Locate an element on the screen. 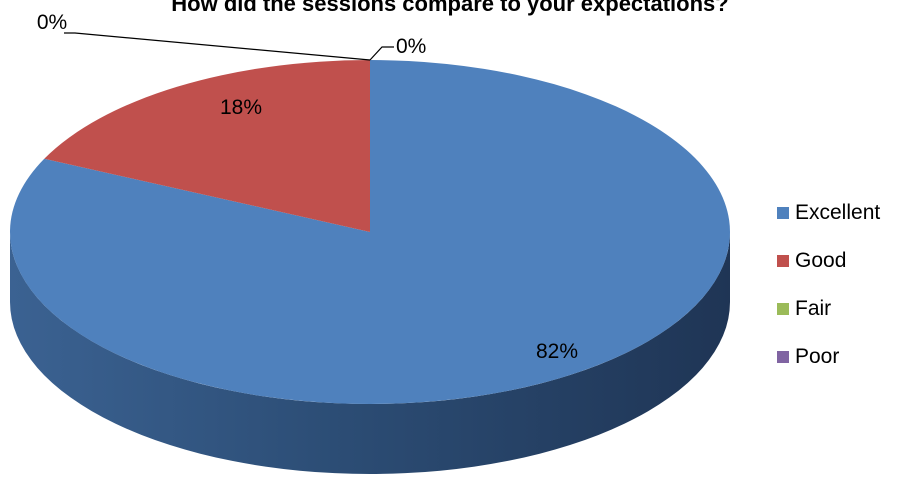 The image size is (900, 489). legend-label-excellent: Excellent is located at coordinates (838, 212).